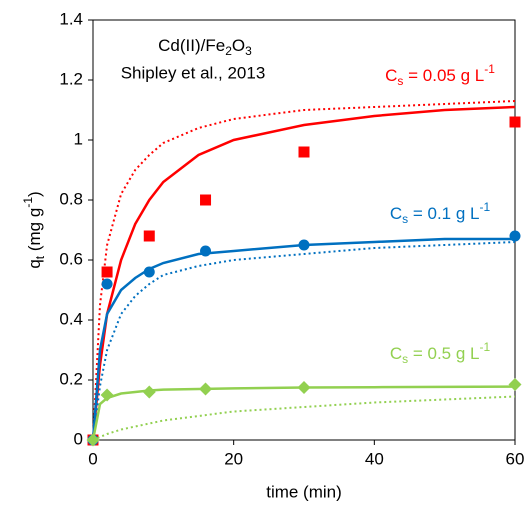  I want to click on y-tick-label: 0.8, so click(71, 198).